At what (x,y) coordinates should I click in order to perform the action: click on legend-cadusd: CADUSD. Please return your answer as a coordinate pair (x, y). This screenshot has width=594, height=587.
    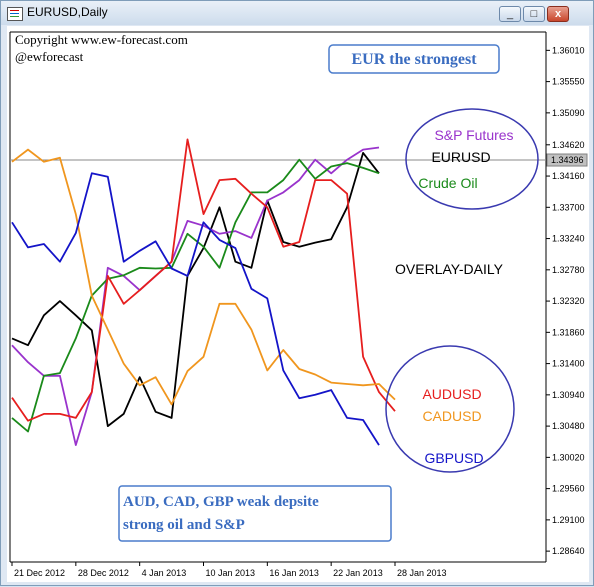
    Looking at the image, I should click on (451, 416).